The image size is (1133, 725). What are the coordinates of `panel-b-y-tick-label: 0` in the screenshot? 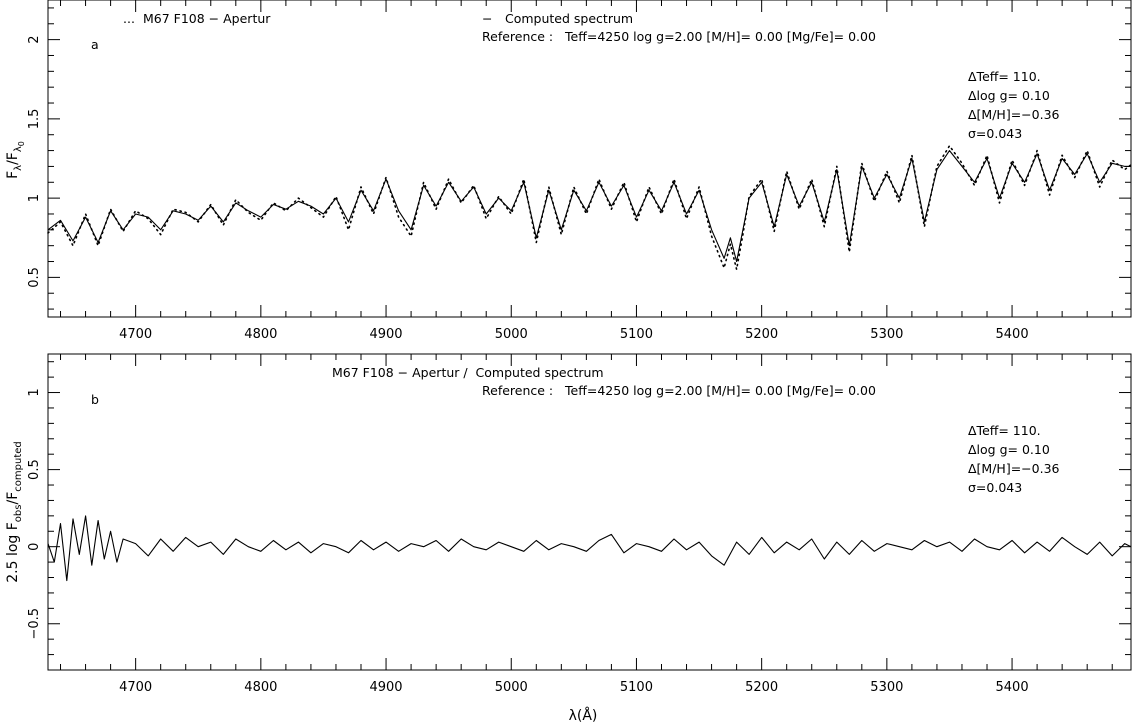 It's located at (34, 547).